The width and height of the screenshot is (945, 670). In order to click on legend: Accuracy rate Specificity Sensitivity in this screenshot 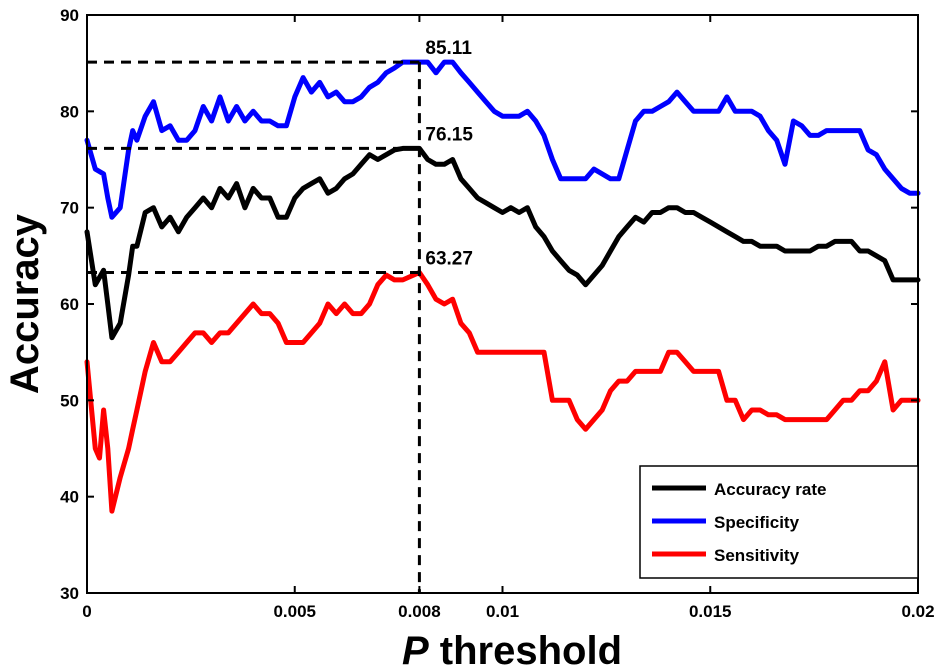, I will do `click(779, 522)`.